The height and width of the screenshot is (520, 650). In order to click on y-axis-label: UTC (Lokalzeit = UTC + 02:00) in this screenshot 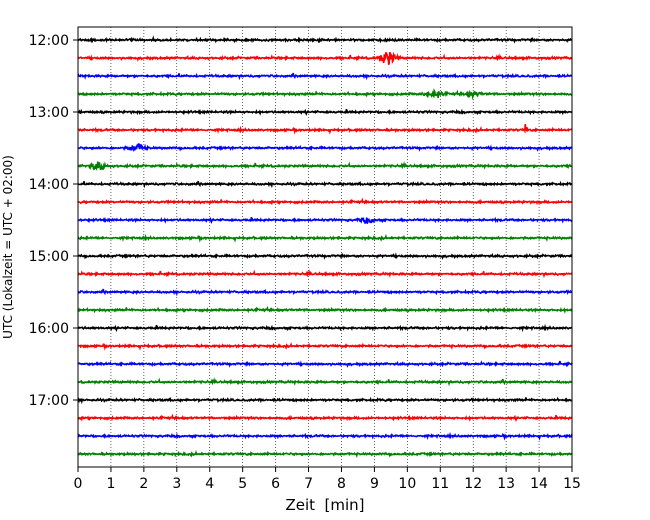, I will do `click(8, 247)`.